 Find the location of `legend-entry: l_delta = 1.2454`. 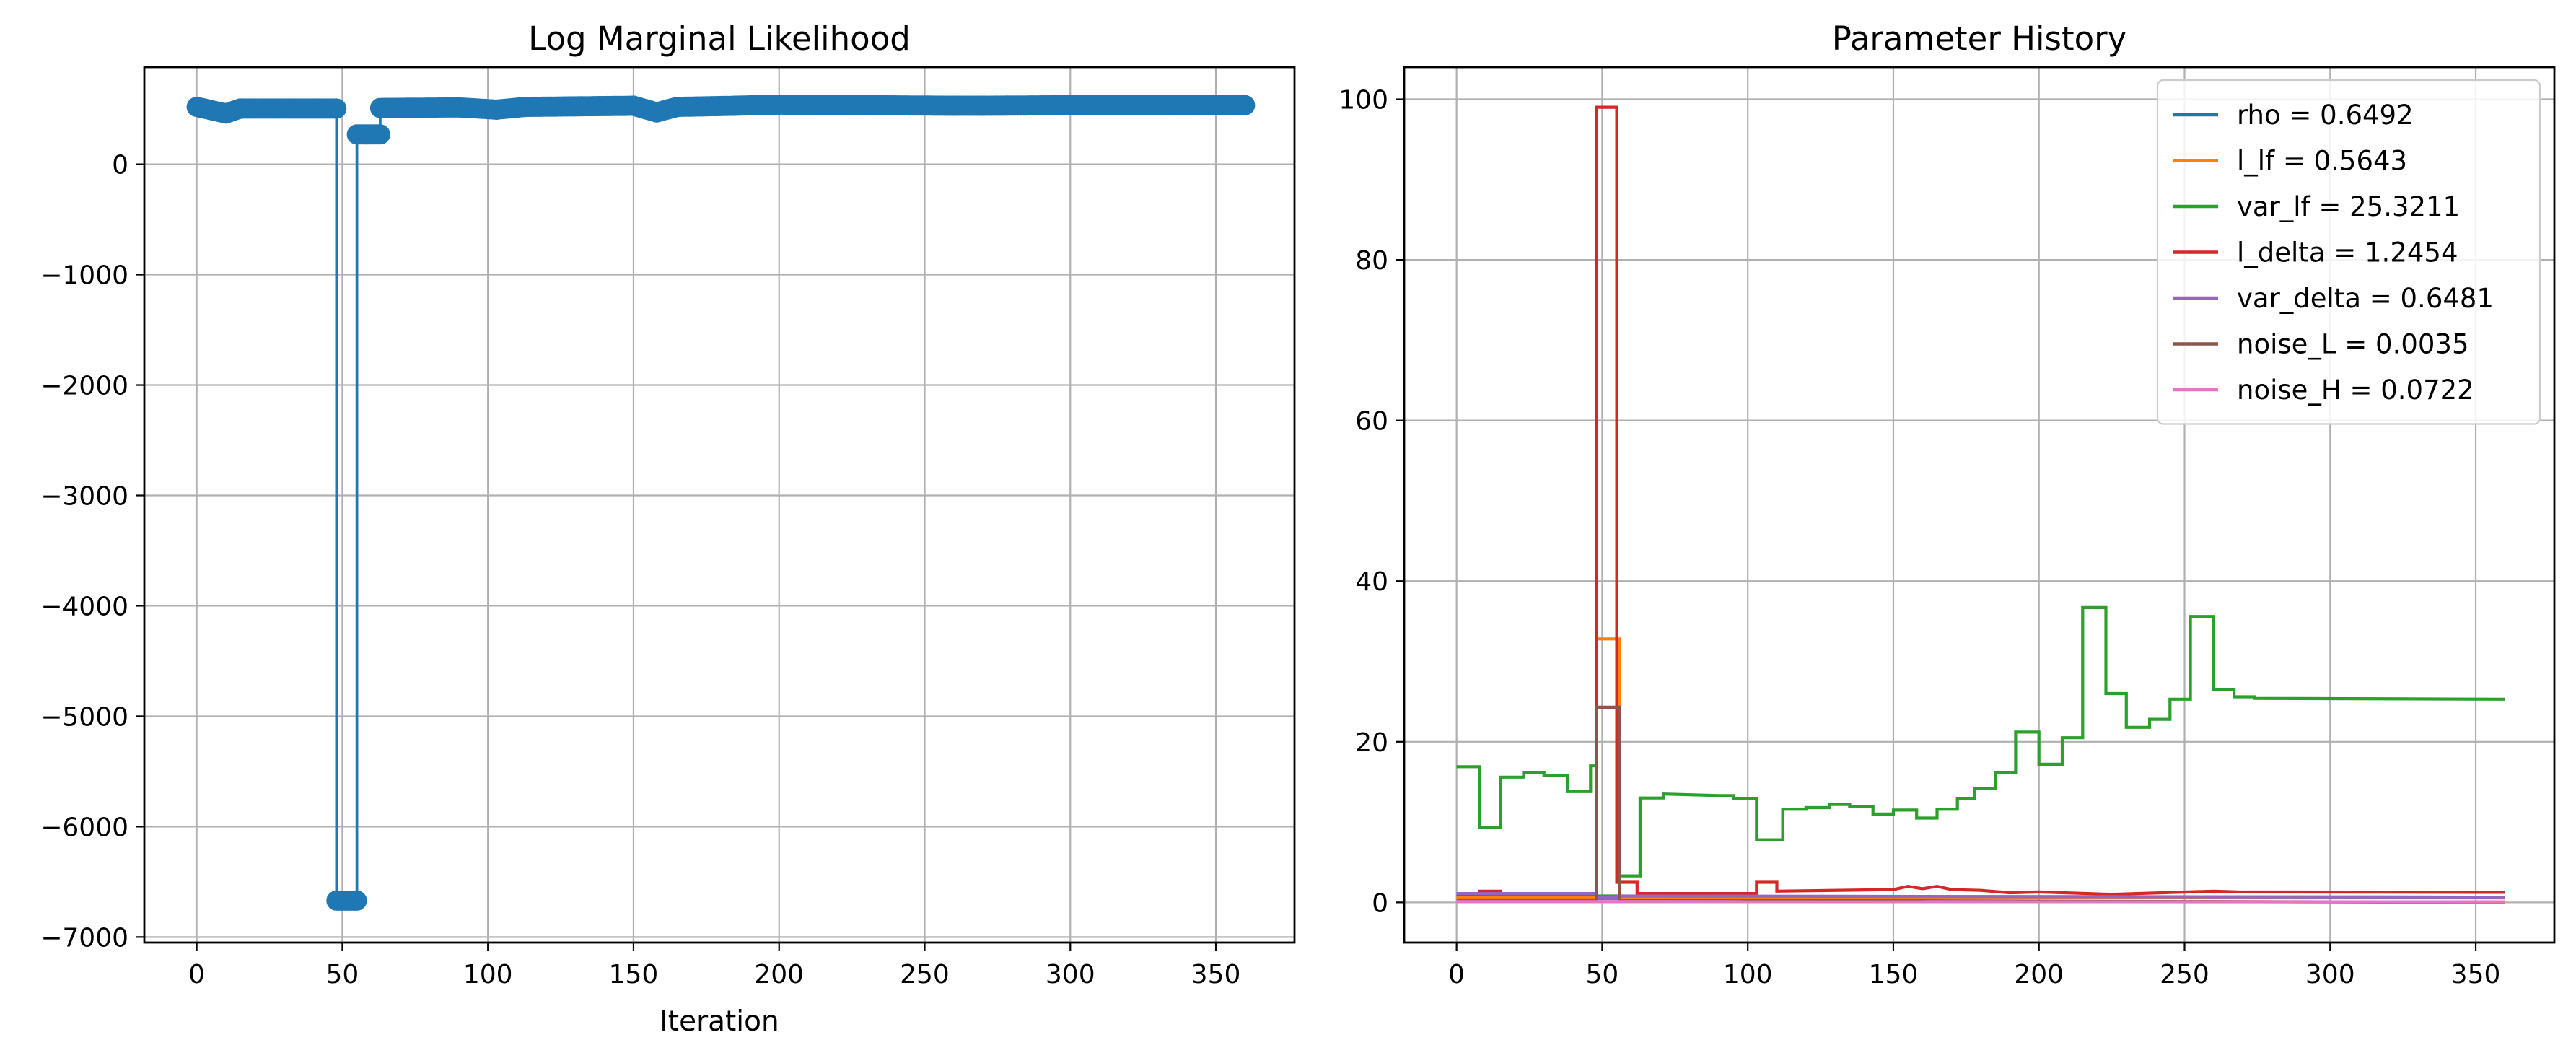

legend-entry: l_delta = 1.2454 is located at coordinates (2347, 252).